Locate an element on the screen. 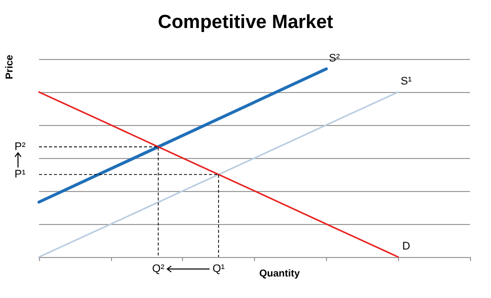 Image resolution: width=491 pixels, height=298 pixels. text: Q² is located at coordinates (158, 269).